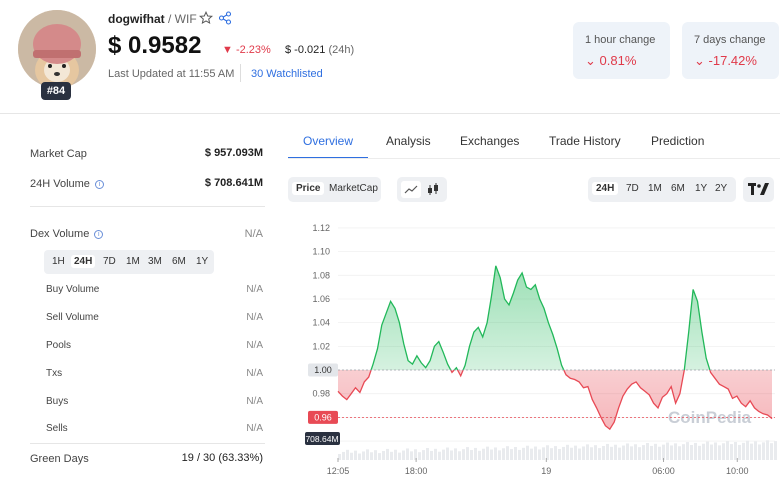  I want to click on timeframe-7d: 7D, so click(109, 261).